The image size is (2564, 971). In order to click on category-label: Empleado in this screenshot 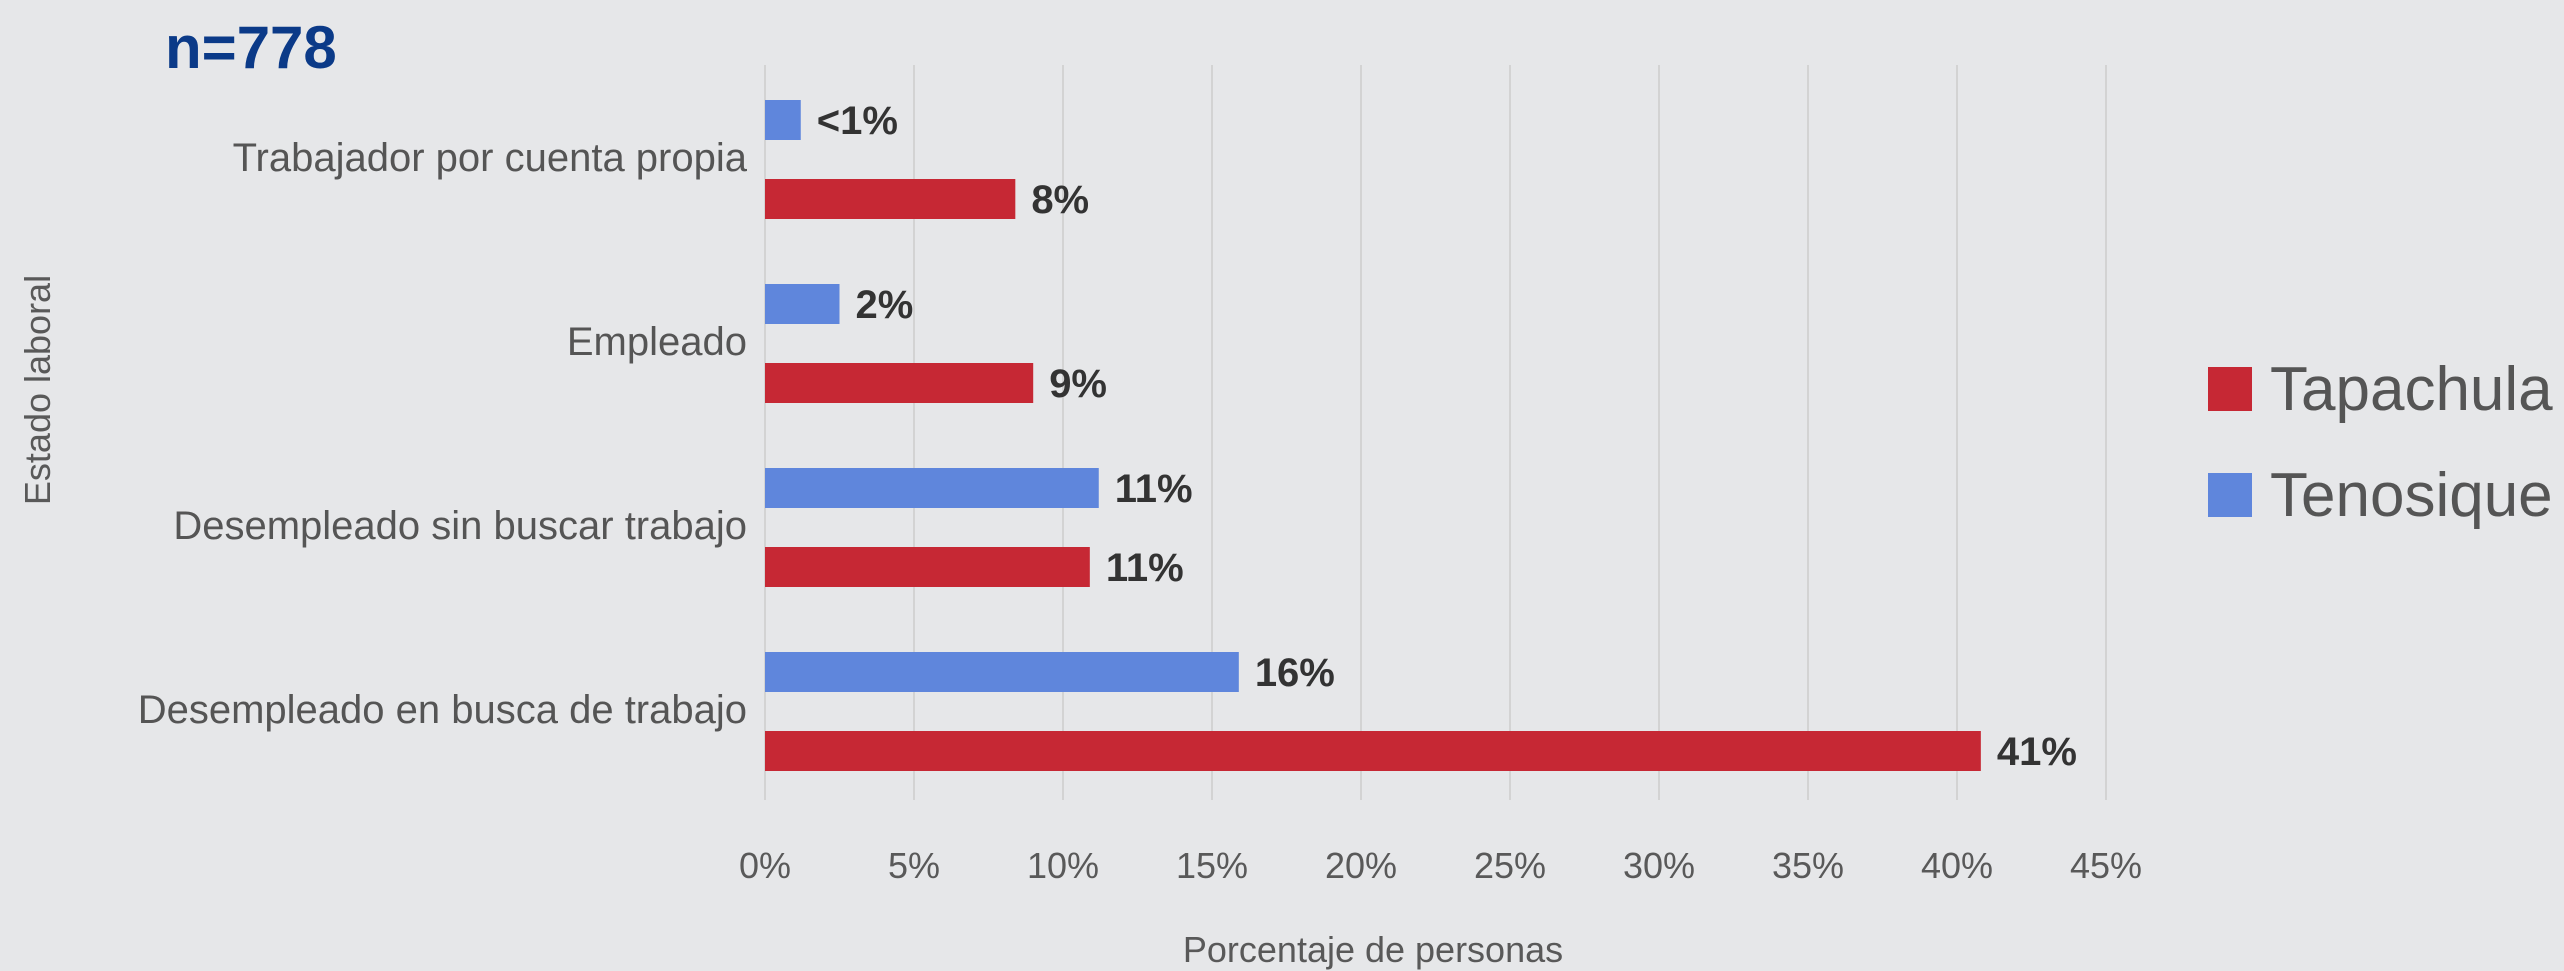, I will do `click(657, 342)`.